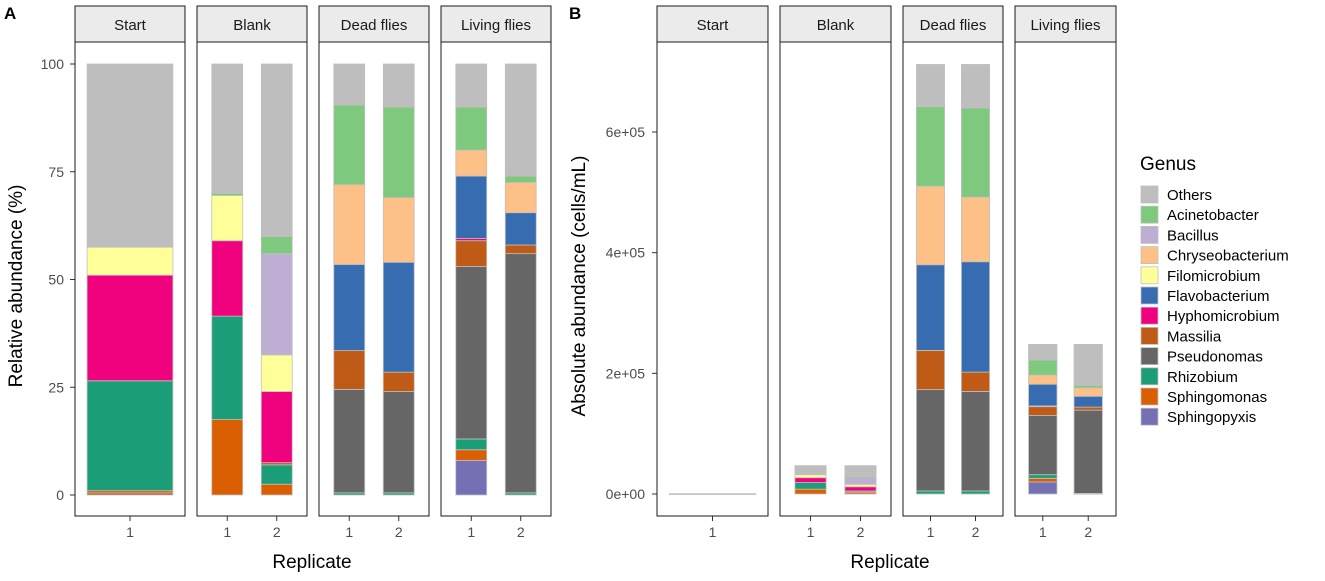 The width and height of the screenshot is (1325, 581). What do you see at coordinates (56, 280) in the screenshot?
I see `y-tick-label: 50` at bounding box center [56, 280].